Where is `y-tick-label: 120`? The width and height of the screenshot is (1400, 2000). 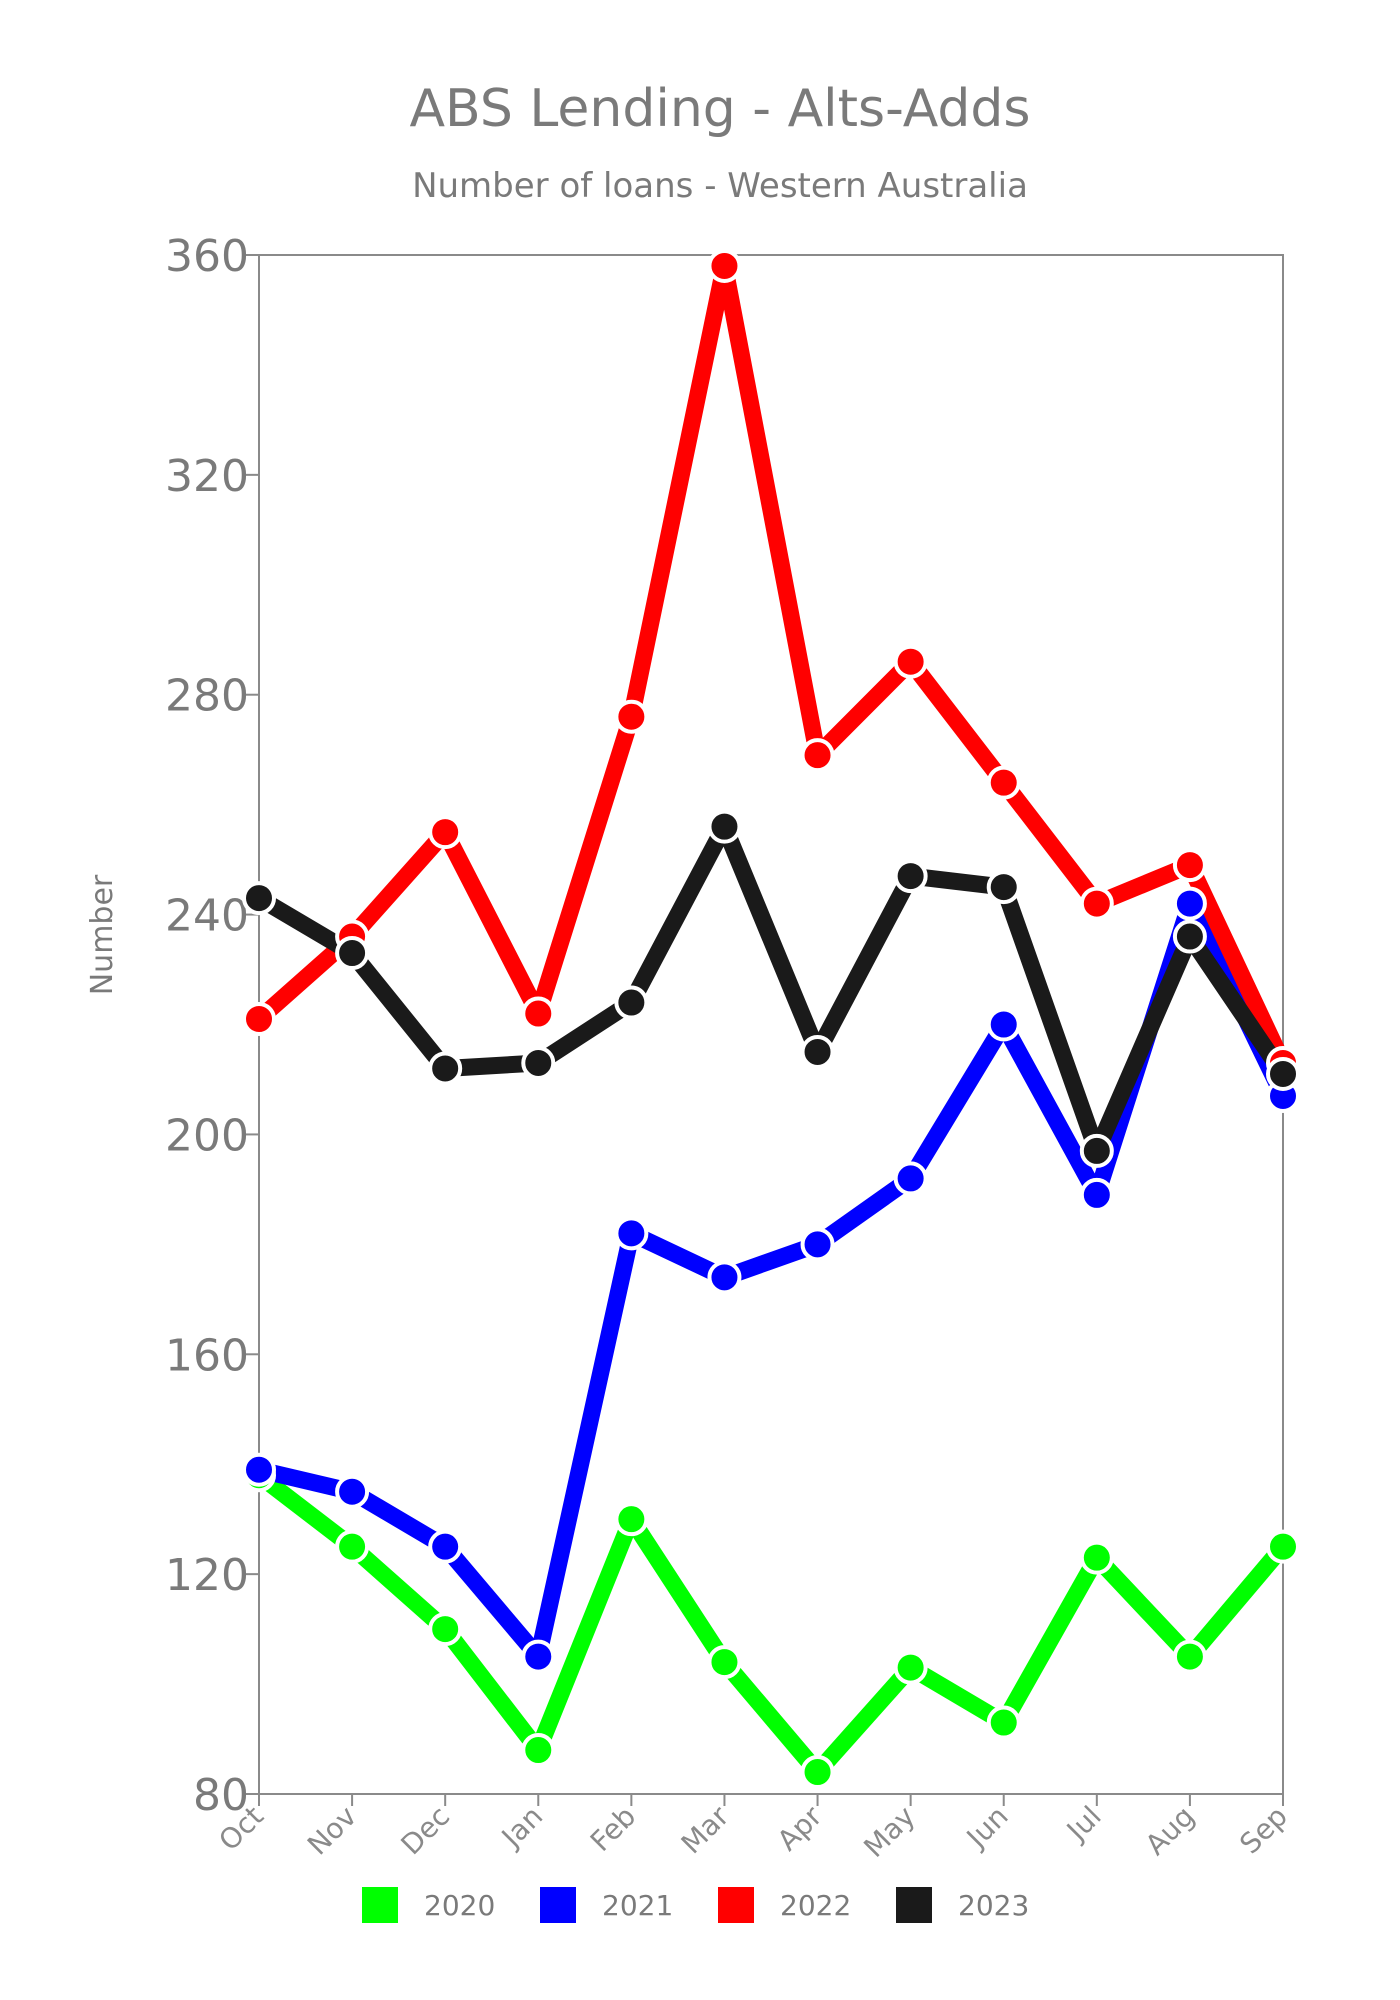
y-tick-label: 120 is located at coordinates (207, 1575).